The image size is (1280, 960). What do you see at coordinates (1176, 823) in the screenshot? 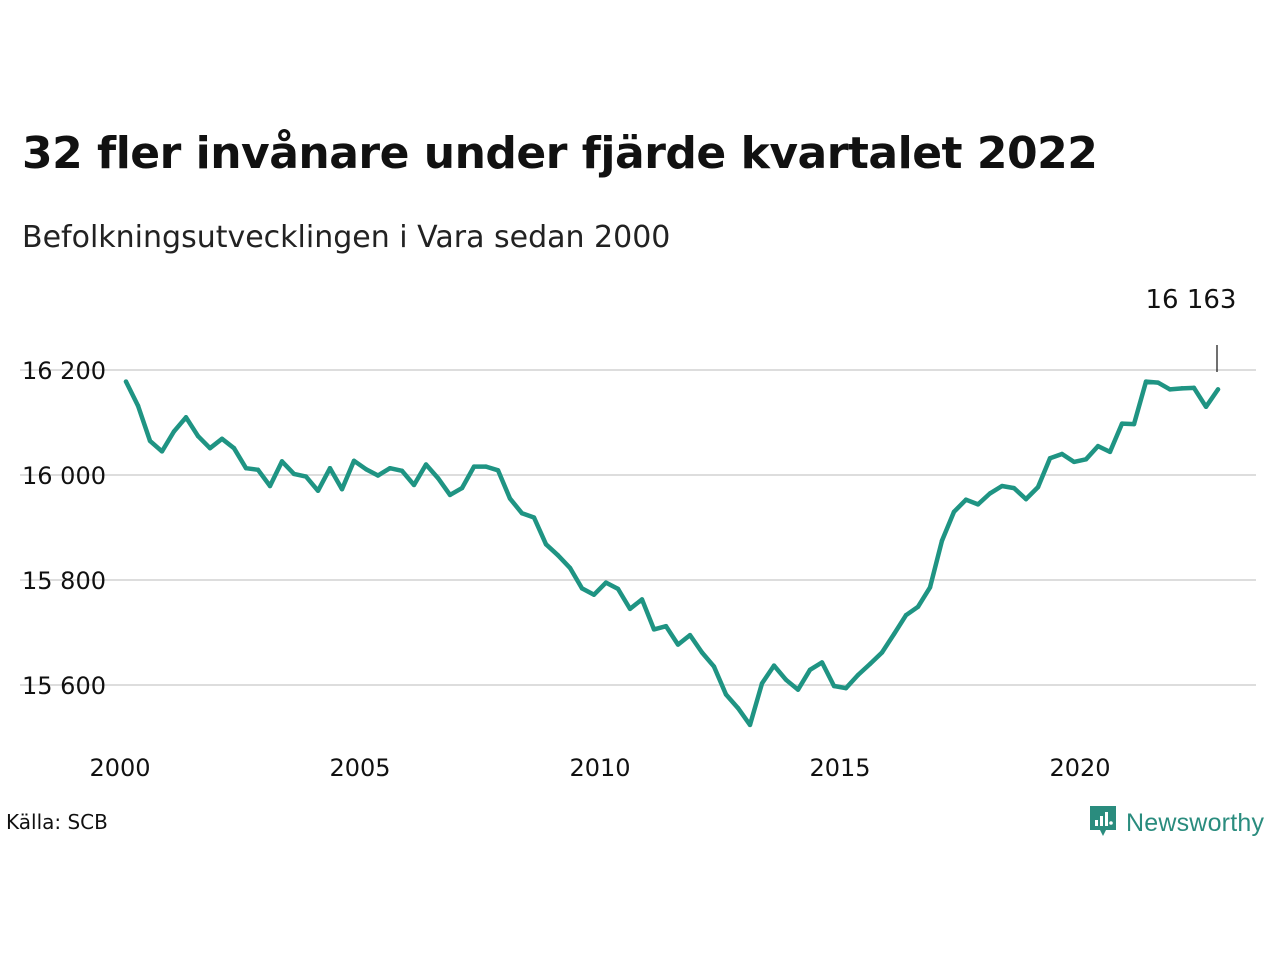
I see `brand-logo: Newsworthy` at bounding box center [1176, 823].